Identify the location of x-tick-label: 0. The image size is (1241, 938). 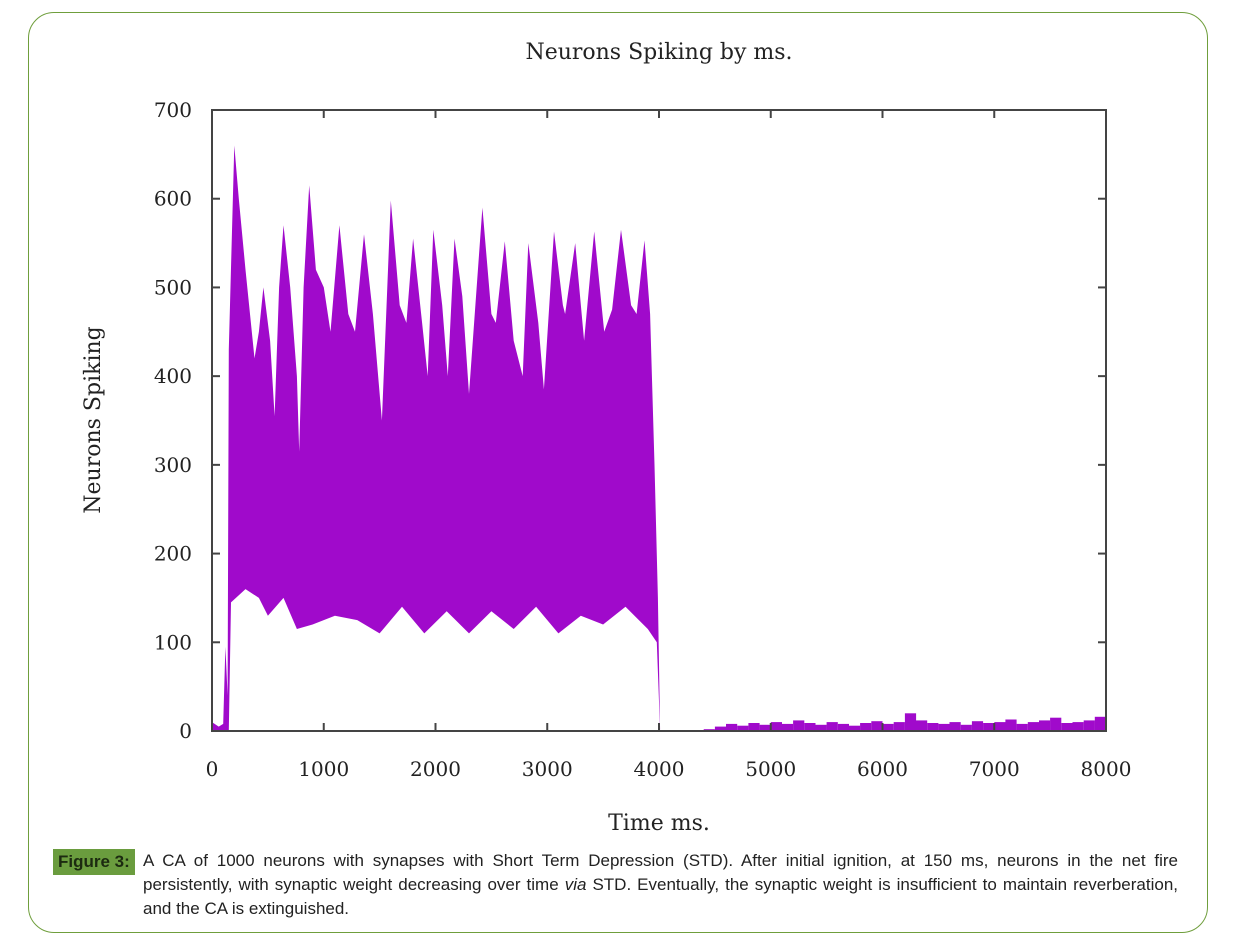
(212, 769).